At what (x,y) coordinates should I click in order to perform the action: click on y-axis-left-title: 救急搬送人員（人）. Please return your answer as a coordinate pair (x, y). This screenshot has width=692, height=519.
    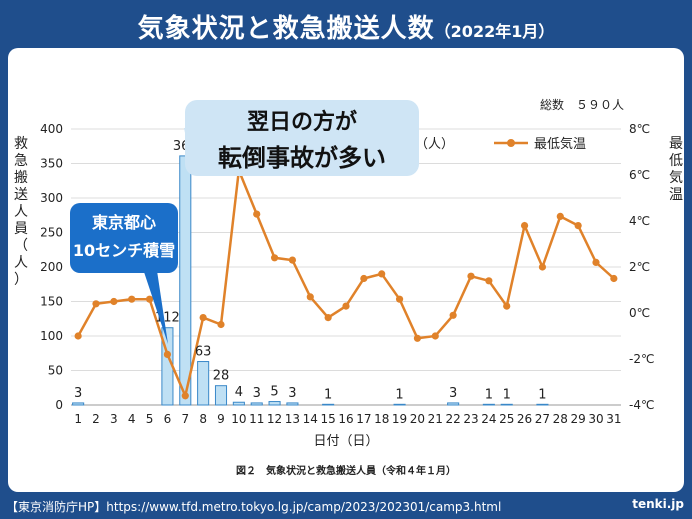
    Looking at the image, I should click on (21, 212).